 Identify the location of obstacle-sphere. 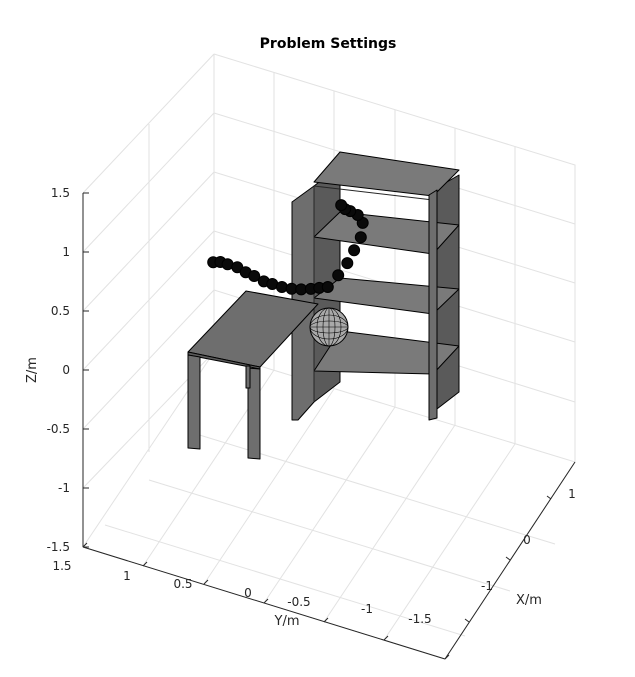
(329, 327).